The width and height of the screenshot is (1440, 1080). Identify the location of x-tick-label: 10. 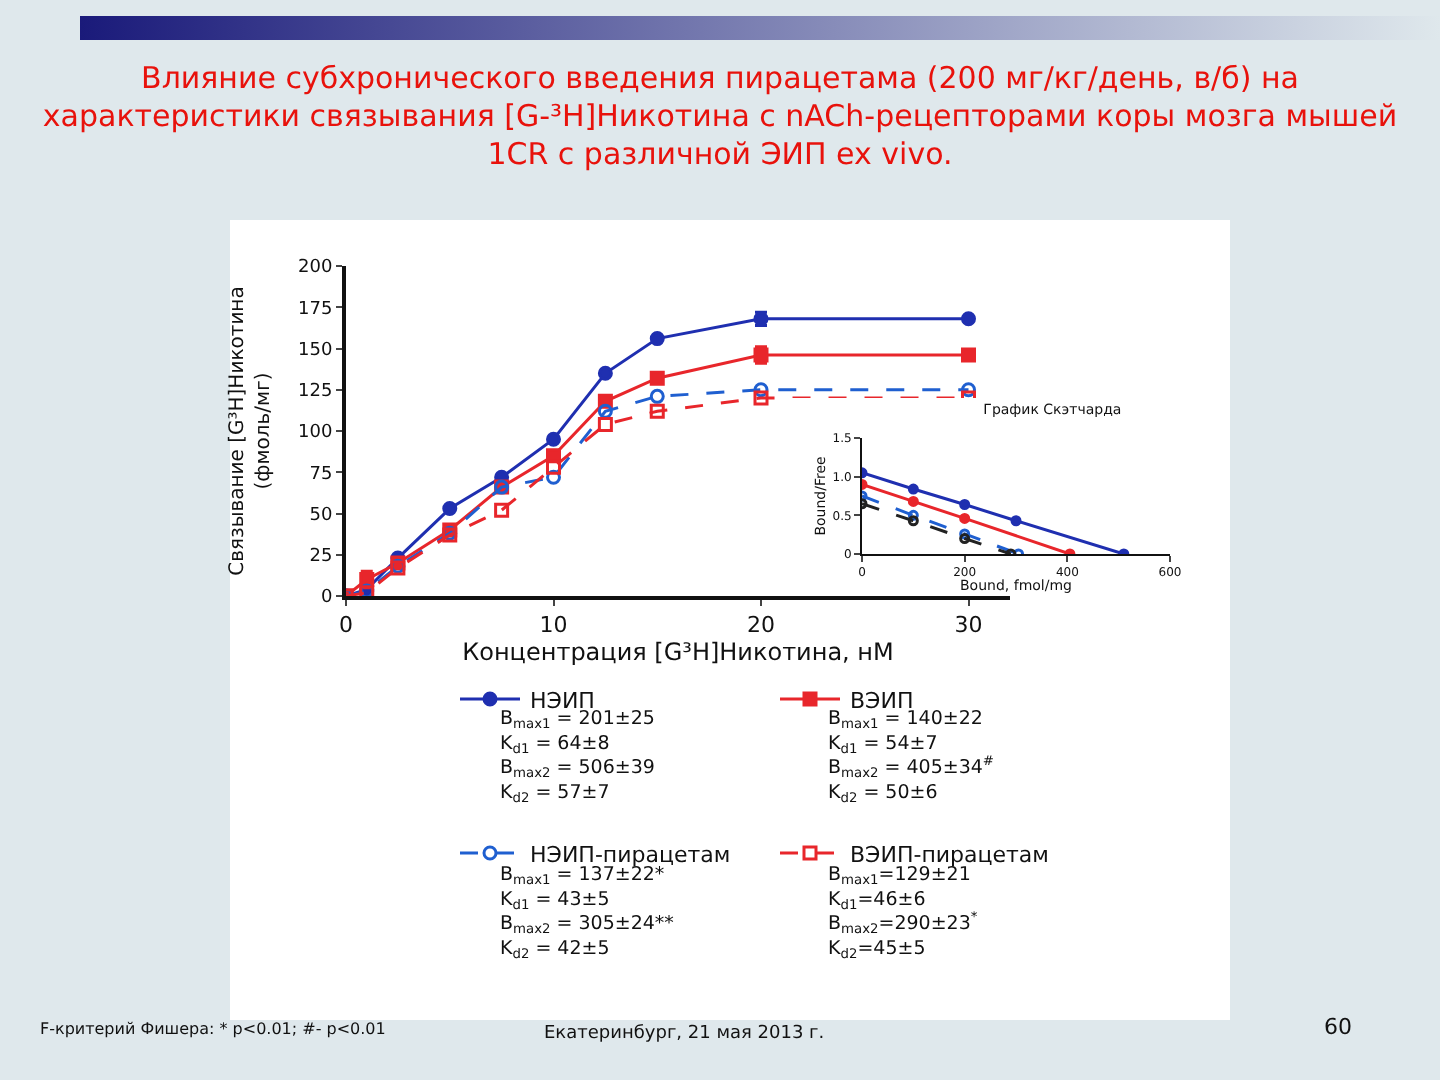
(553, 625).